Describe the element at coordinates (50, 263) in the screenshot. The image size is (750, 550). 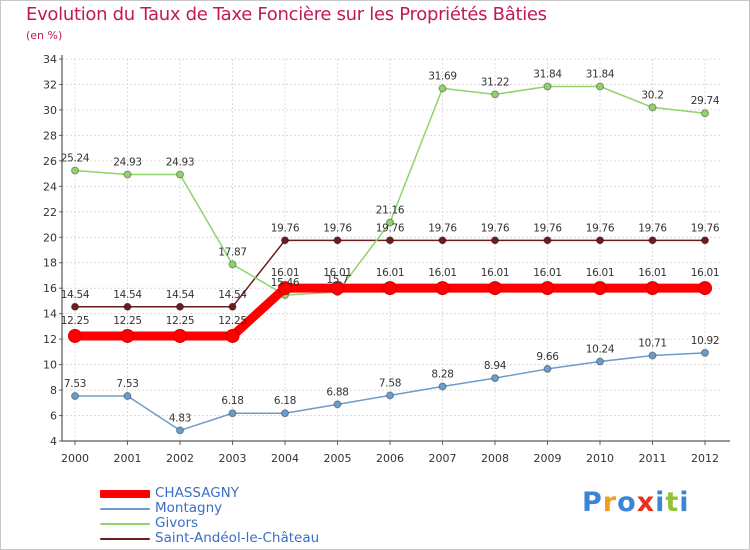
I see `y-tick-label: 18` at that location.